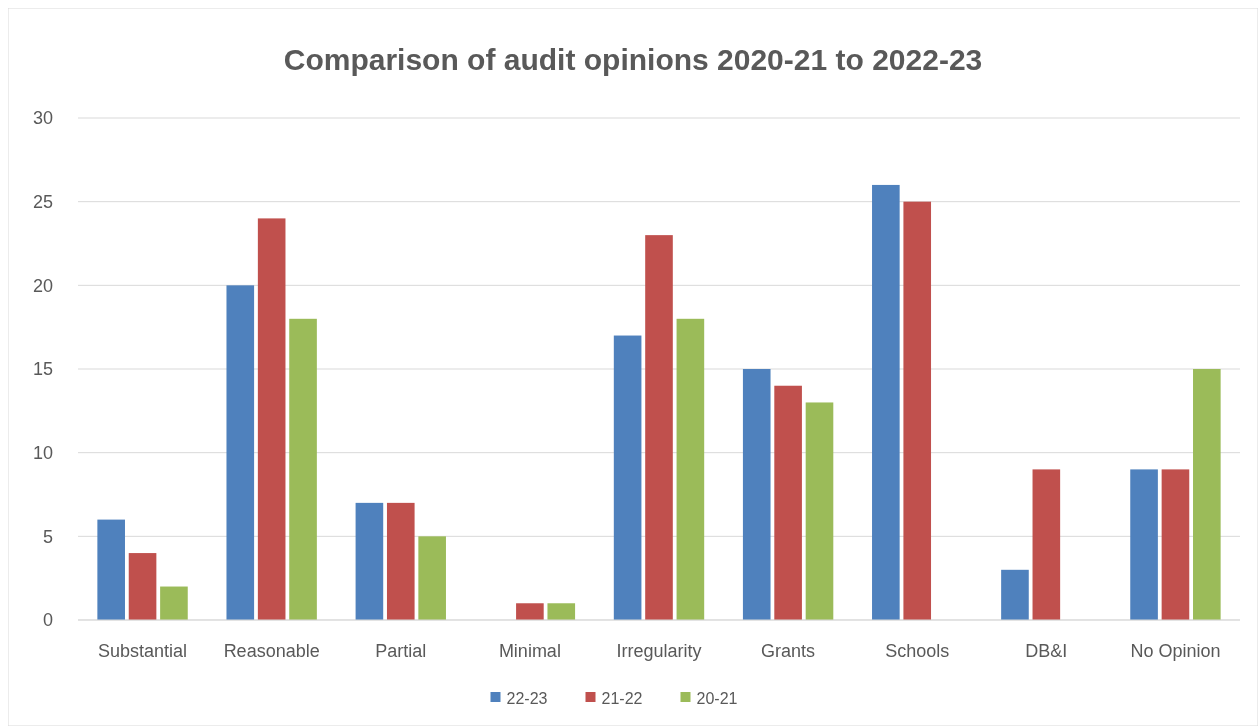 Image resolution: width=1258 pixels, height=726 pixels. Describe the element at coordinates (527, 698) in the screenshot. I see `legend-label: 22-23` at that location.